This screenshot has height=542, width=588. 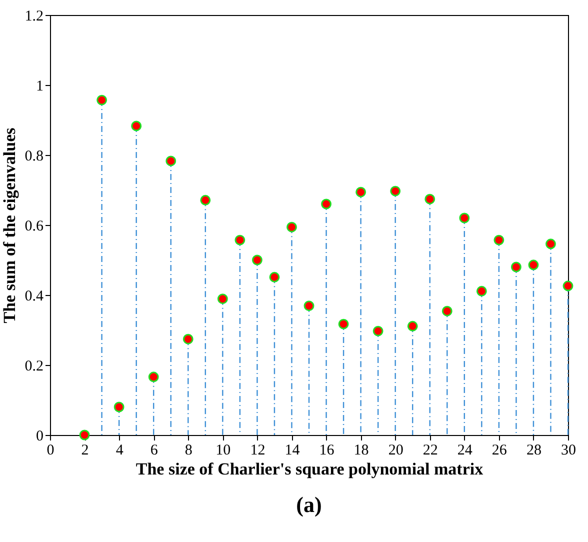 I want to click on x-tick-label: 16, so click(x=327, y=450).